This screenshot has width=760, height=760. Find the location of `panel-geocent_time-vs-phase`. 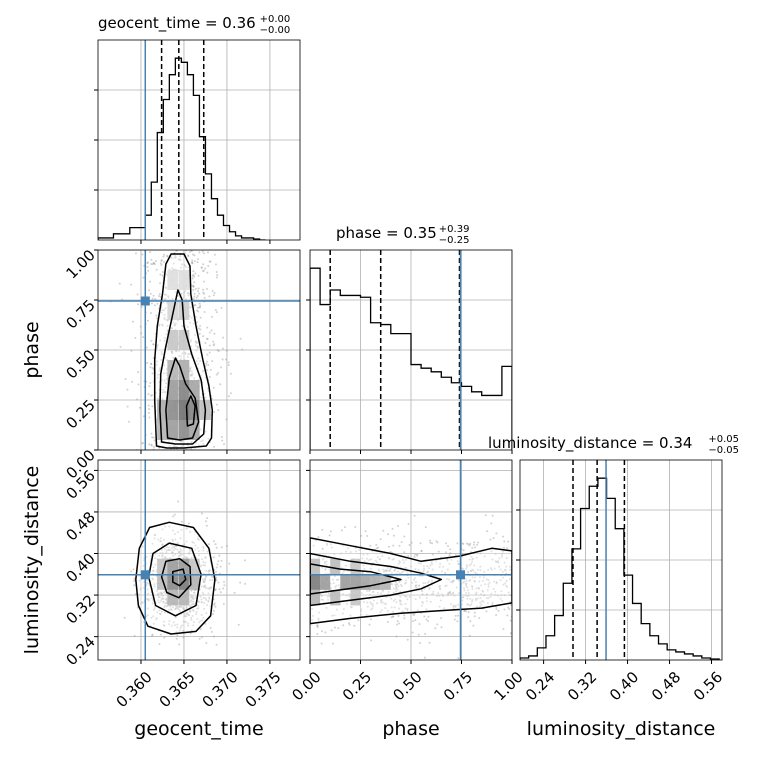

panel-geocent_time-vs-phase is located at coordinates (199, 350).